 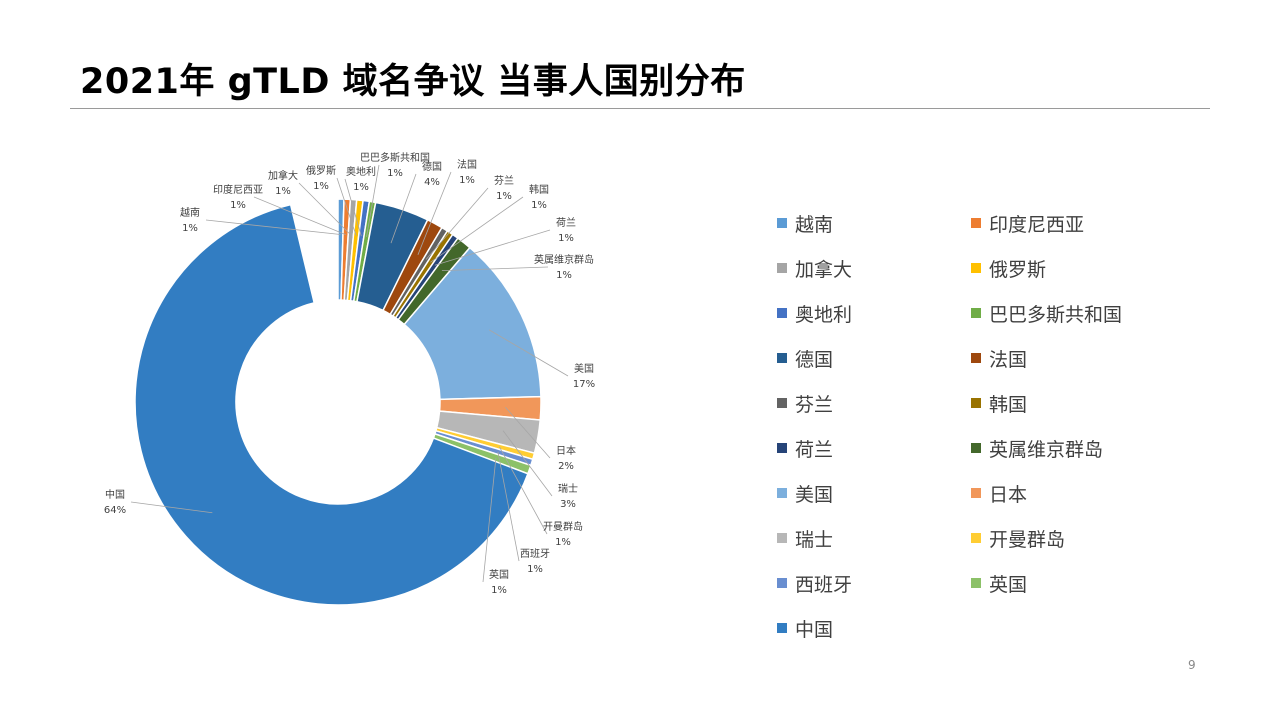 I want to click on data-label-value: 64%, so click(x=115, y=510).